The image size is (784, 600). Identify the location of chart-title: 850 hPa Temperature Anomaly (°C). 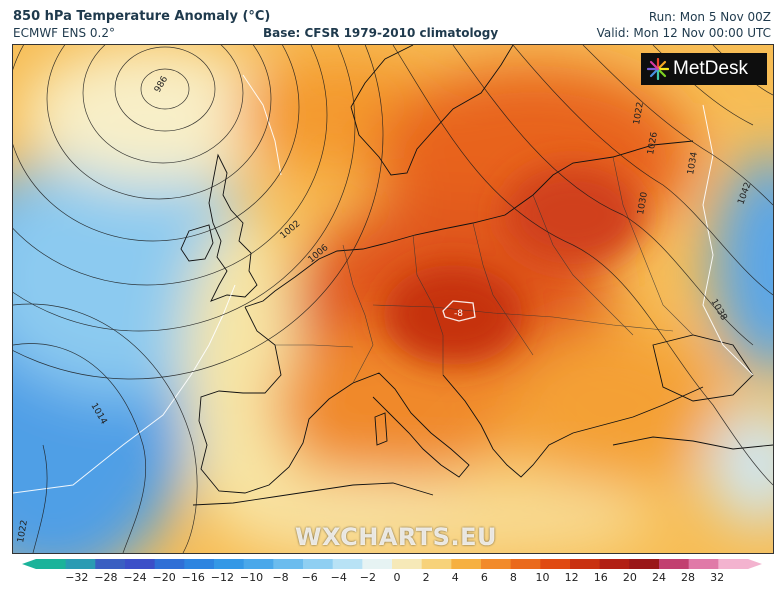
(142, 16).